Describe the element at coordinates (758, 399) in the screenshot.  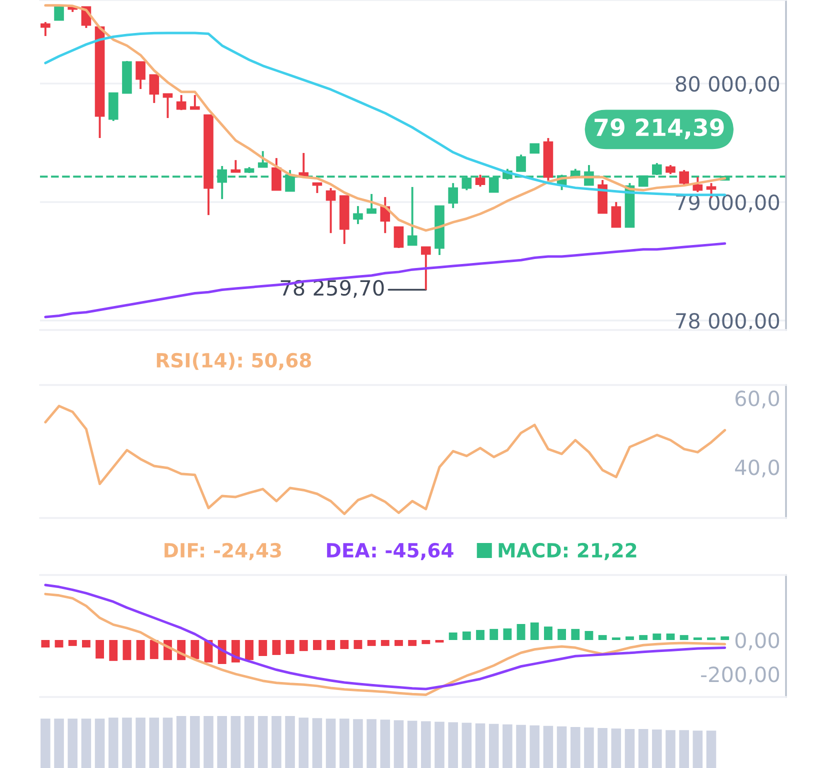
I see `y-tick-label: 60,0` at that location.